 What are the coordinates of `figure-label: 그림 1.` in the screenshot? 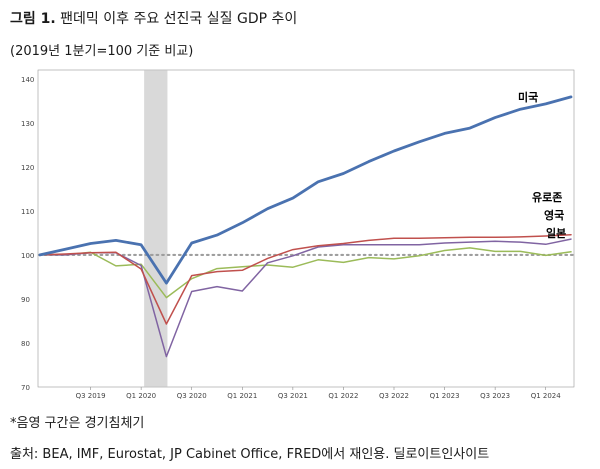 It's located at (33, 19).